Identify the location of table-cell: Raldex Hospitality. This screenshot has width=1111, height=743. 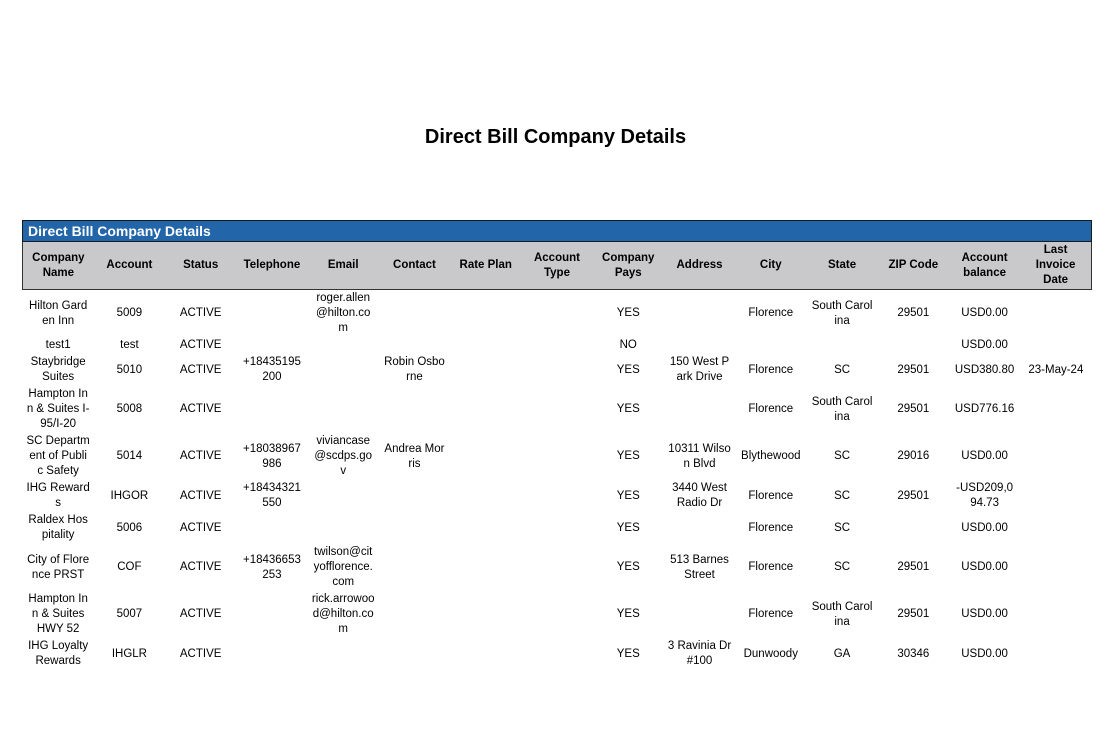
(58, 527).